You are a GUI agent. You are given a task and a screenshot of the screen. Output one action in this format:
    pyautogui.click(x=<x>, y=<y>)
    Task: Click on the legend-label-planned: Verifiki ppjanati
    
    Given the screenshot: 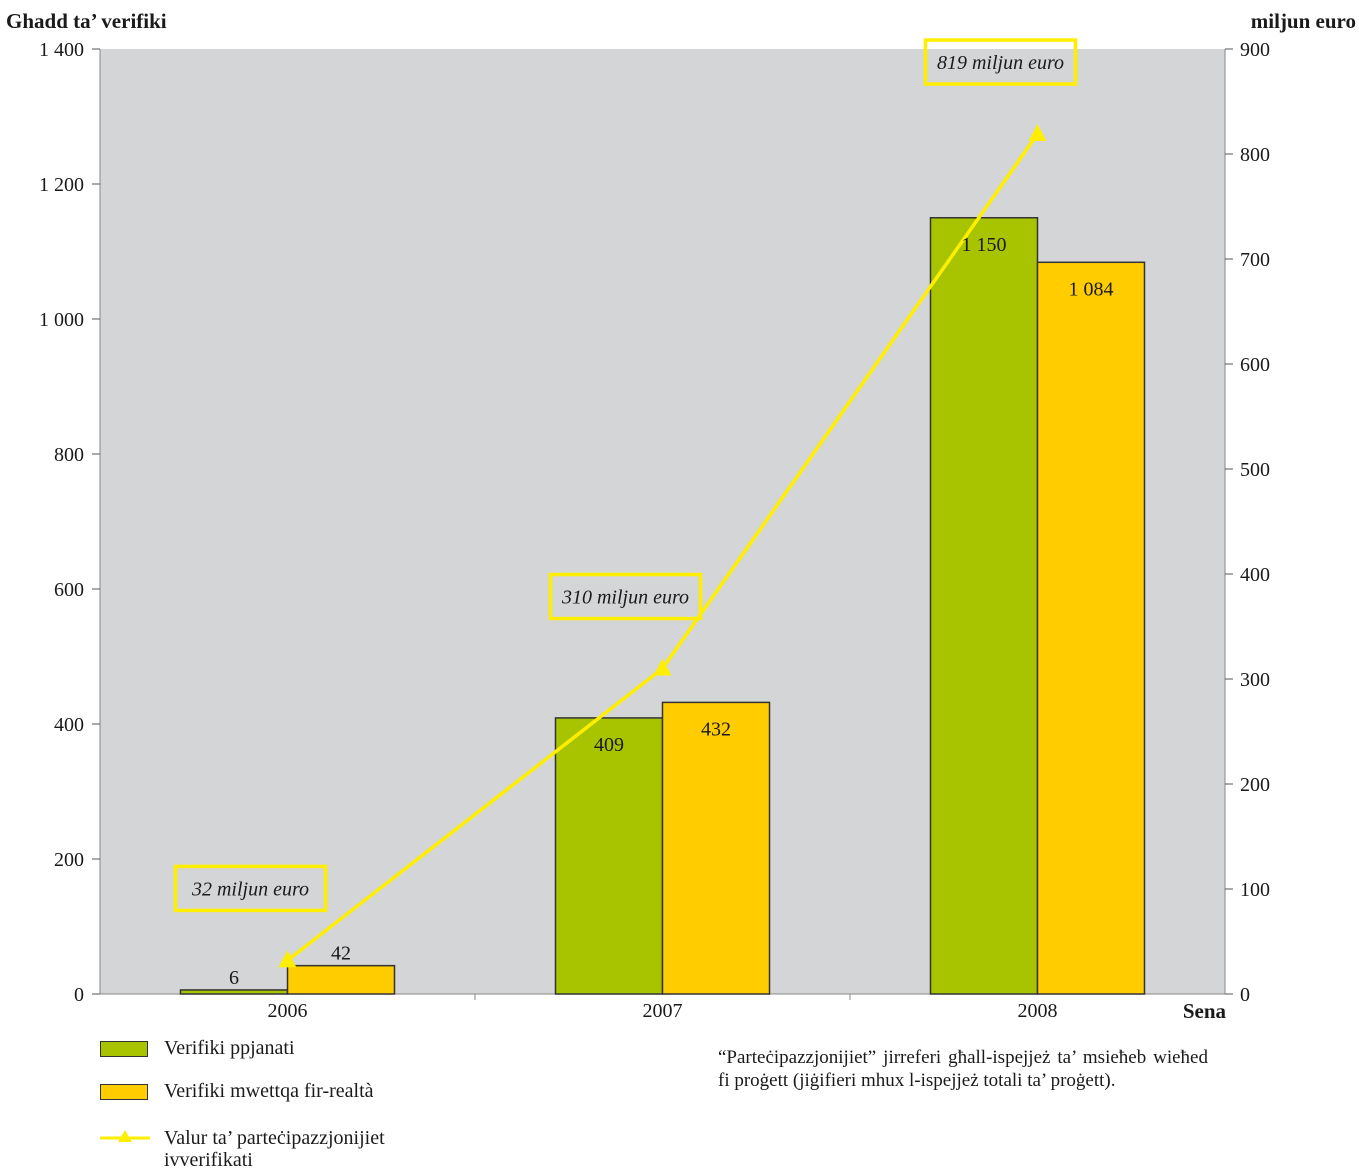 What is the action you would take?
    pyautogui.click(x=229, y=1048)
    